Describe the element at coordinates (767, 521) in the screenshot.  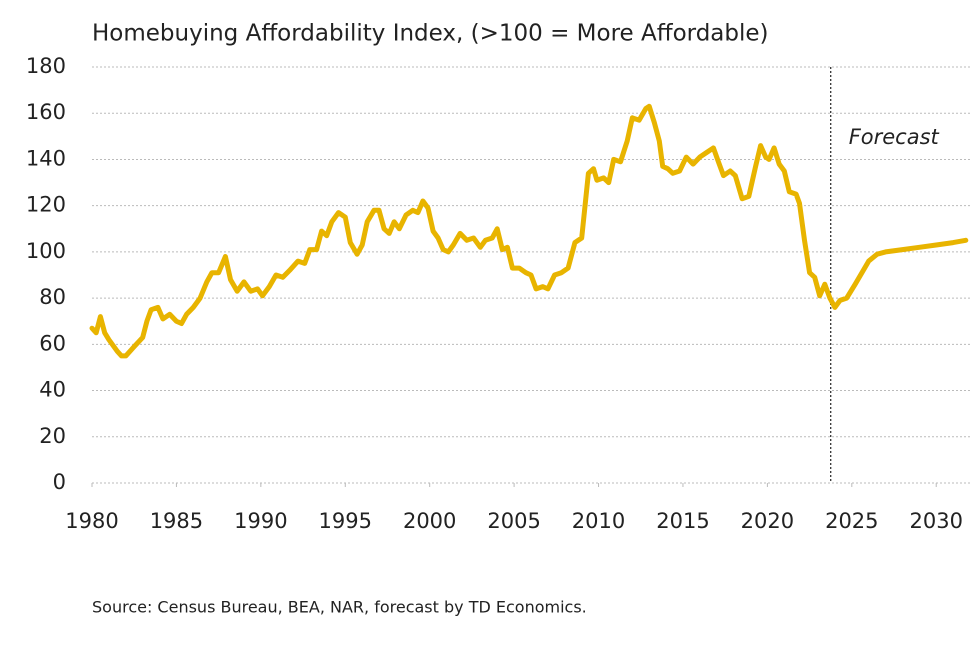
I see `x-tick-label: 2020` at that location.